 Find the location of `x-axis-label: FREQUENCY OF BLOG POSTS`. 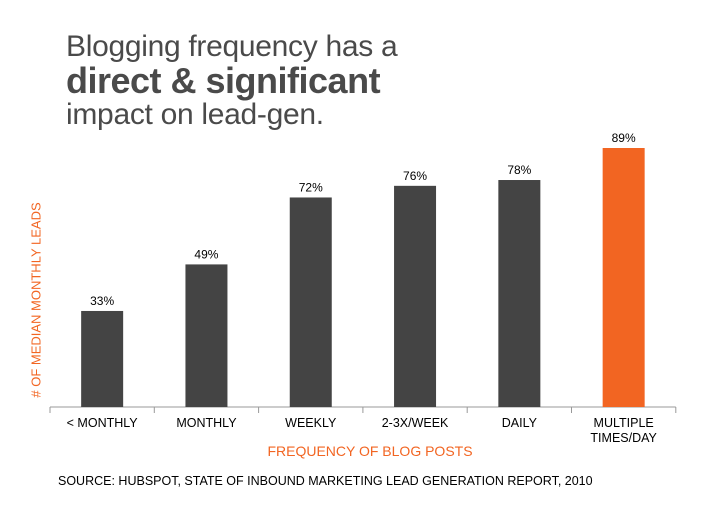

x-axis-label: FREQUENCY OF BLOG POSTS is located at coordinates (370, 451).